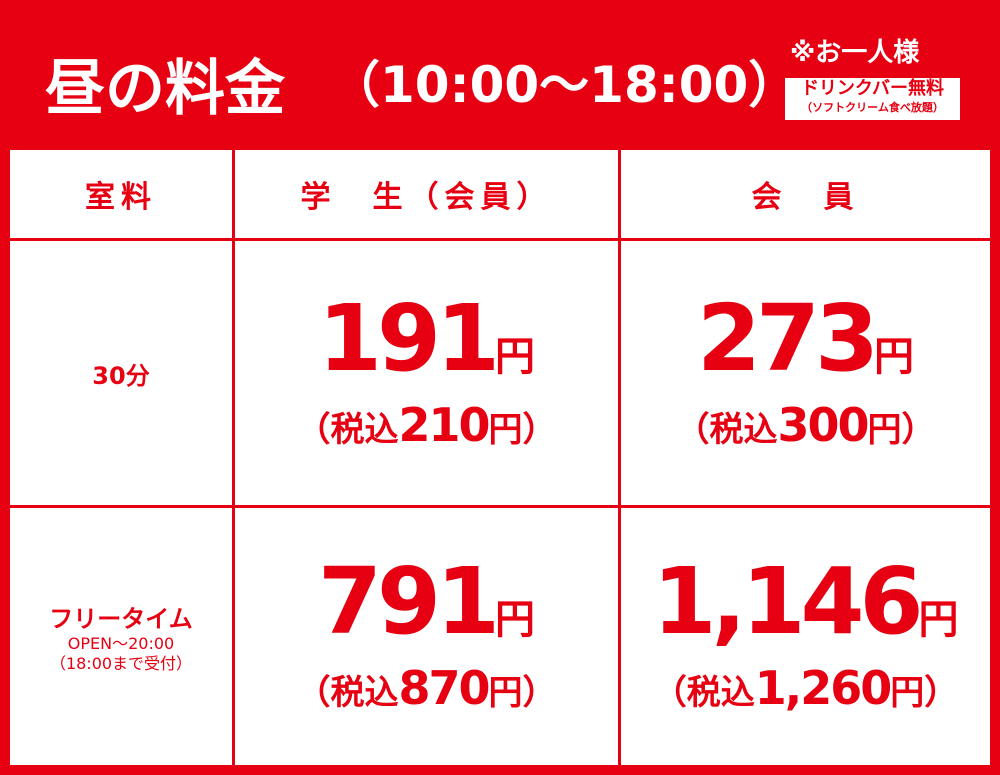 This screenshot has height=775, width=1000. I want to click on note: ※お一人様, so click(855, 53).